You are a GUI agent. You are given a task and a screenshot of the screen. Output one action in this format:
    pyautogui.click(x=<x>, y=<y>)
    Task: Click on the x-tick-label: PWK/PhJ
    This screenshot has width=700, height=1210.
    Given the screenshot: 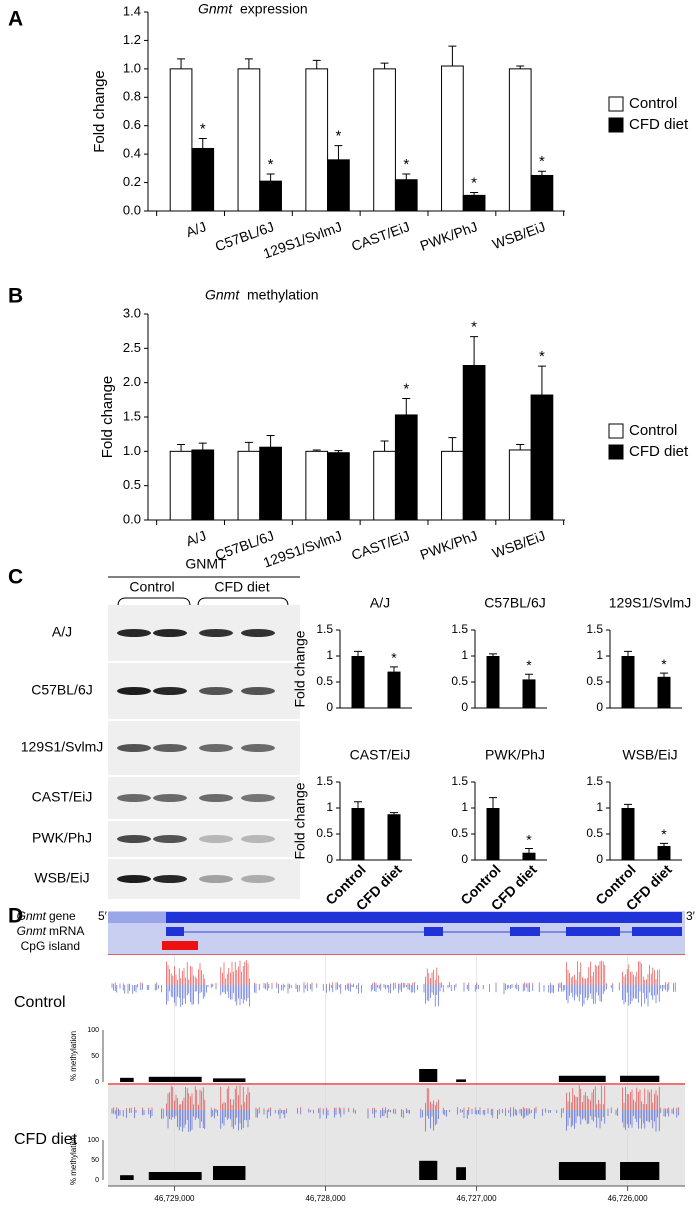 What is the action you would take?
    pyautogui.click(x=449, y=236)
    